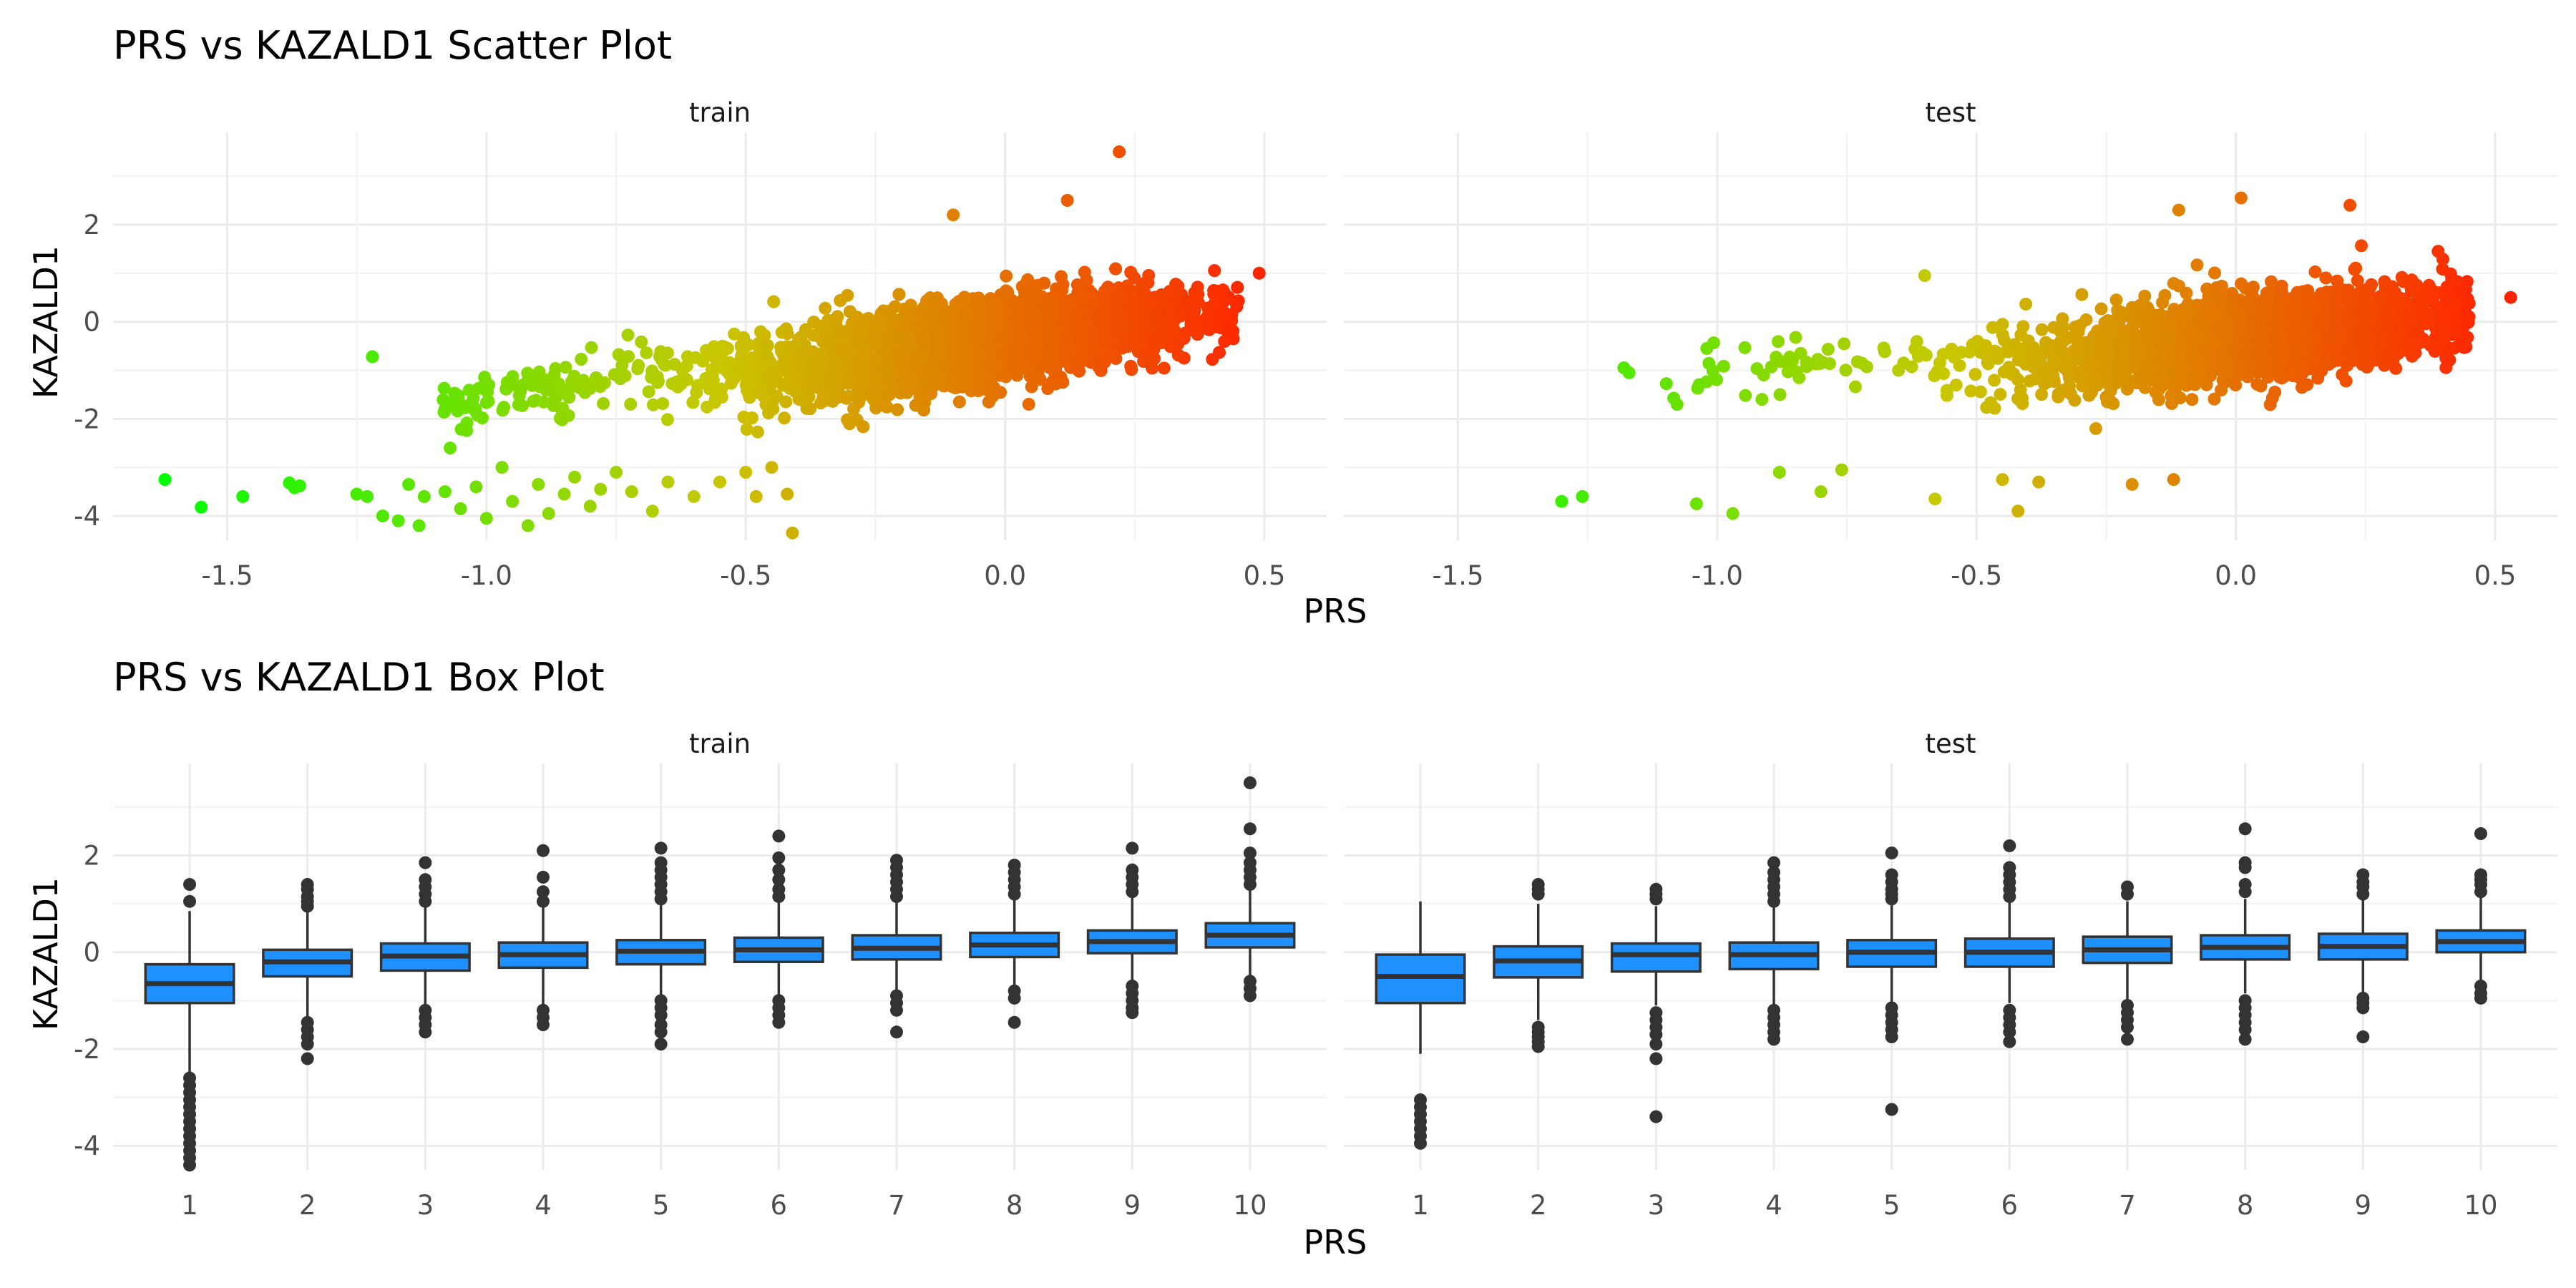  I want to click on scatter-x-tick-label: -1.5, so click(1457, 575).